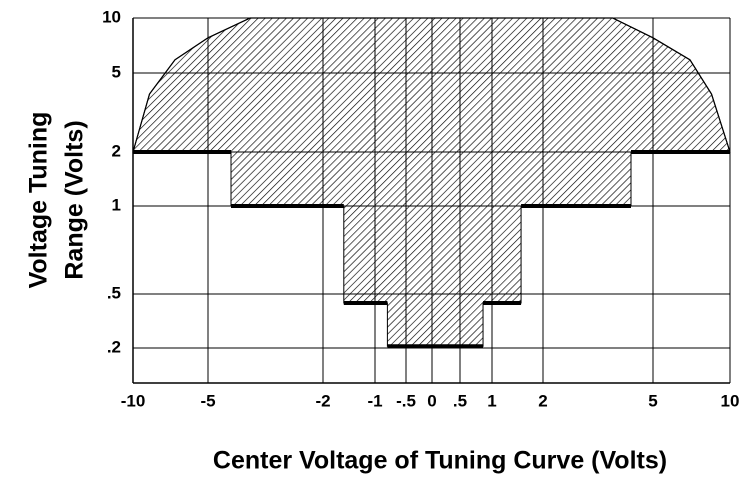  I want to click on x-tick-label: 0, so click(431, 400).